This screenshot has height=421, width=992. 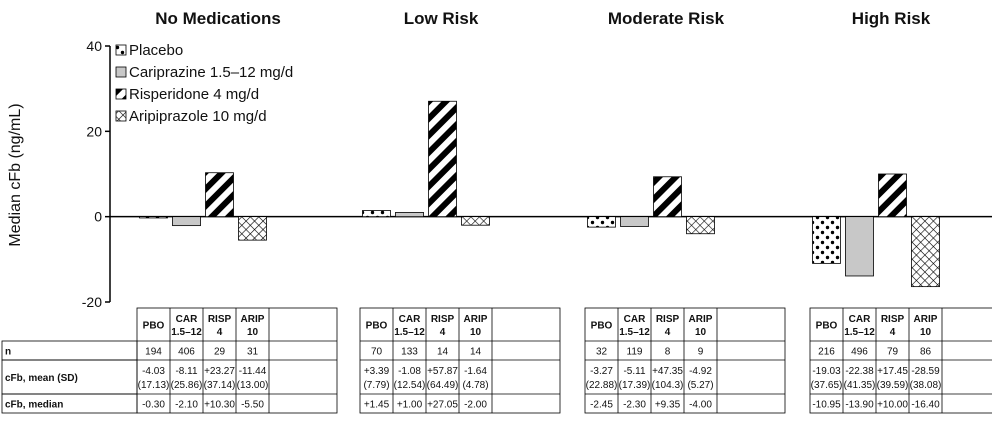 What do you see at coordinates (410, 385) in the screenshot?
I see `table-cell-sd: (12.54)` at bounding box center [410, 385].